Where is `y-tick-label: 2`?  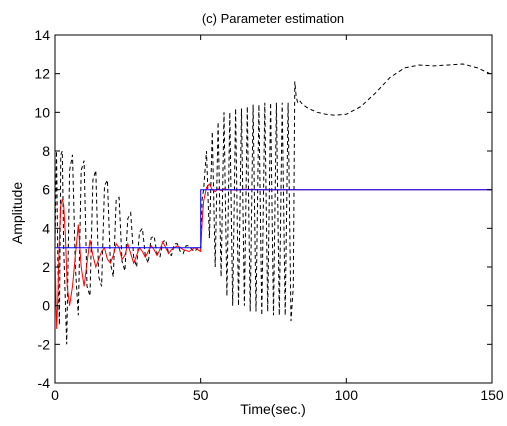 y-tick-label: 2 is located at coordinates (46, 267).